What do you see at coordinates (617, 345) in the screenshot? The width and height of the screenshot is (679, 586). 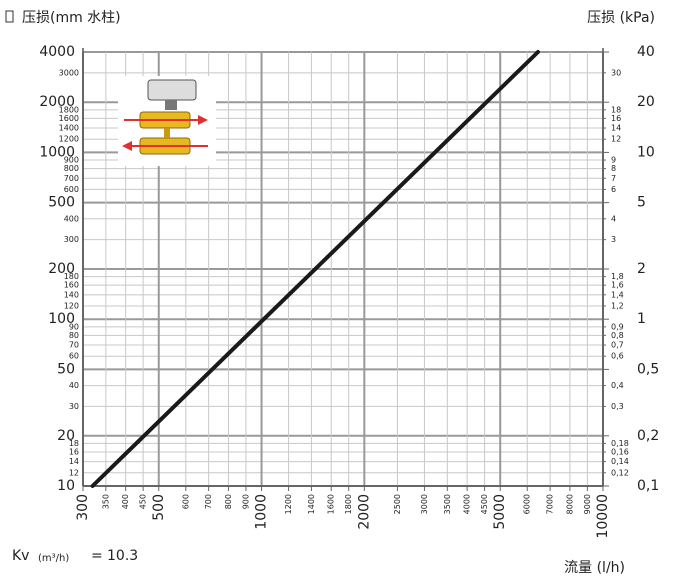 I see `y2-tick-label: 0,7` at bounding box center [617, 345].